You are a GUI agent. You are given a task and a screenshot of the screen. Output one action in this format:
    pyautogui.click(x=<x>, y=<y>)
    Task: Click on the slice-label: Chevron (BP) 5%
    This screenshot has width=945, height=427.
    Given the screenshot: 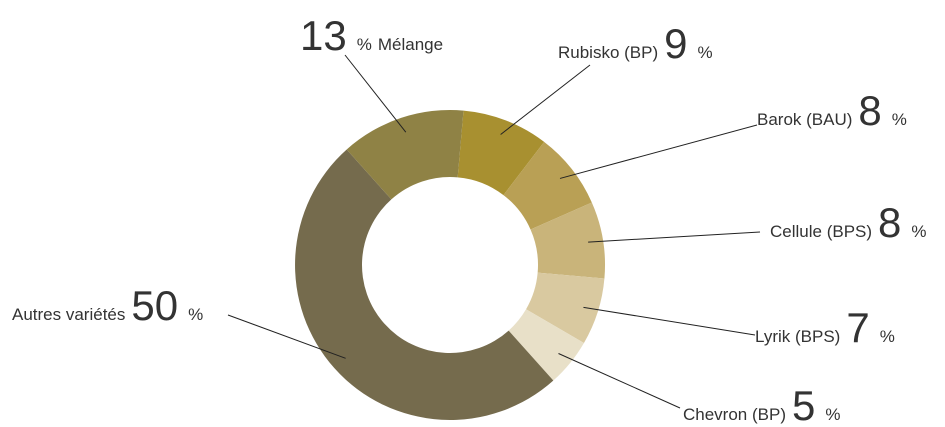 What is the action you would take?
    pyautogui.click(x=761, y=404)
    